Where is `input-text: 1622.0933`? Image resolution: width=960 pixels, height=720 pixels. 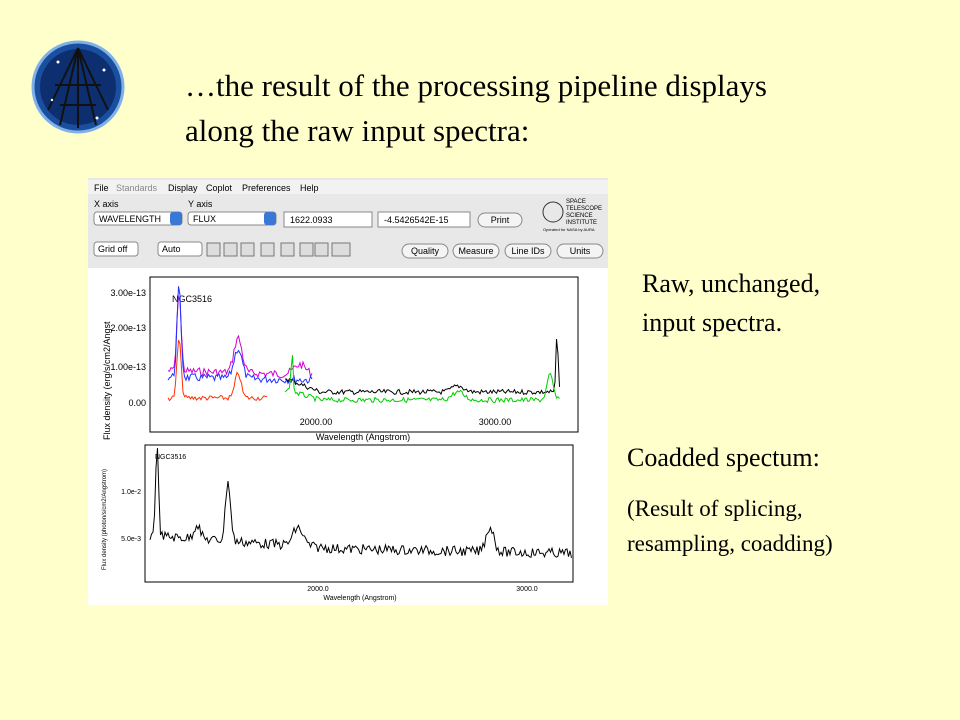 input-text: 1622.0933 is located at coordinates (311, 220).